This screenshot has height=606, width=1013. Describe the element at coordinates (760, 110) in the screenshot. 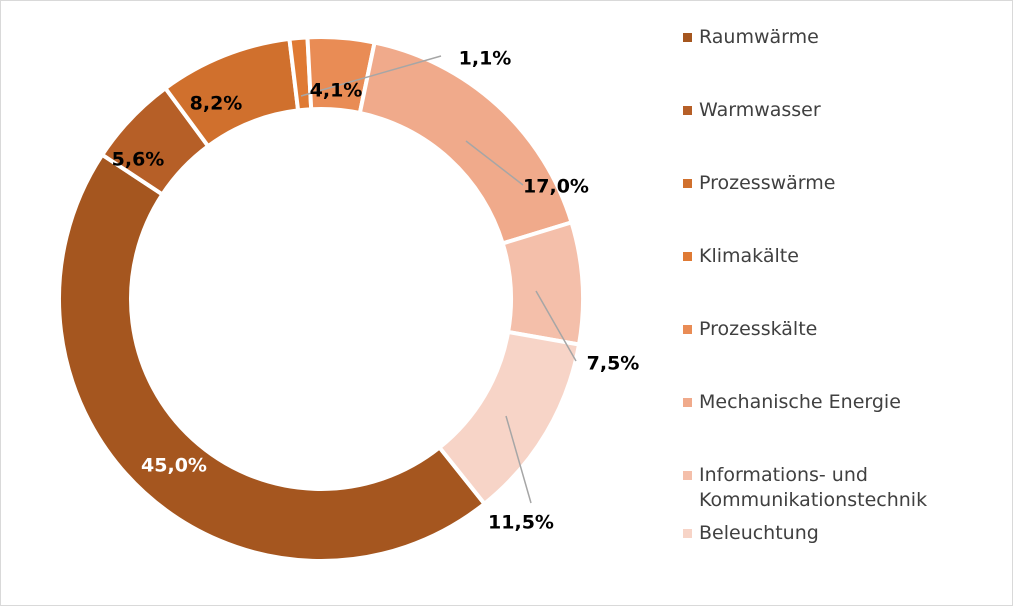

I see `legend-label: Warmwasser` at that location.